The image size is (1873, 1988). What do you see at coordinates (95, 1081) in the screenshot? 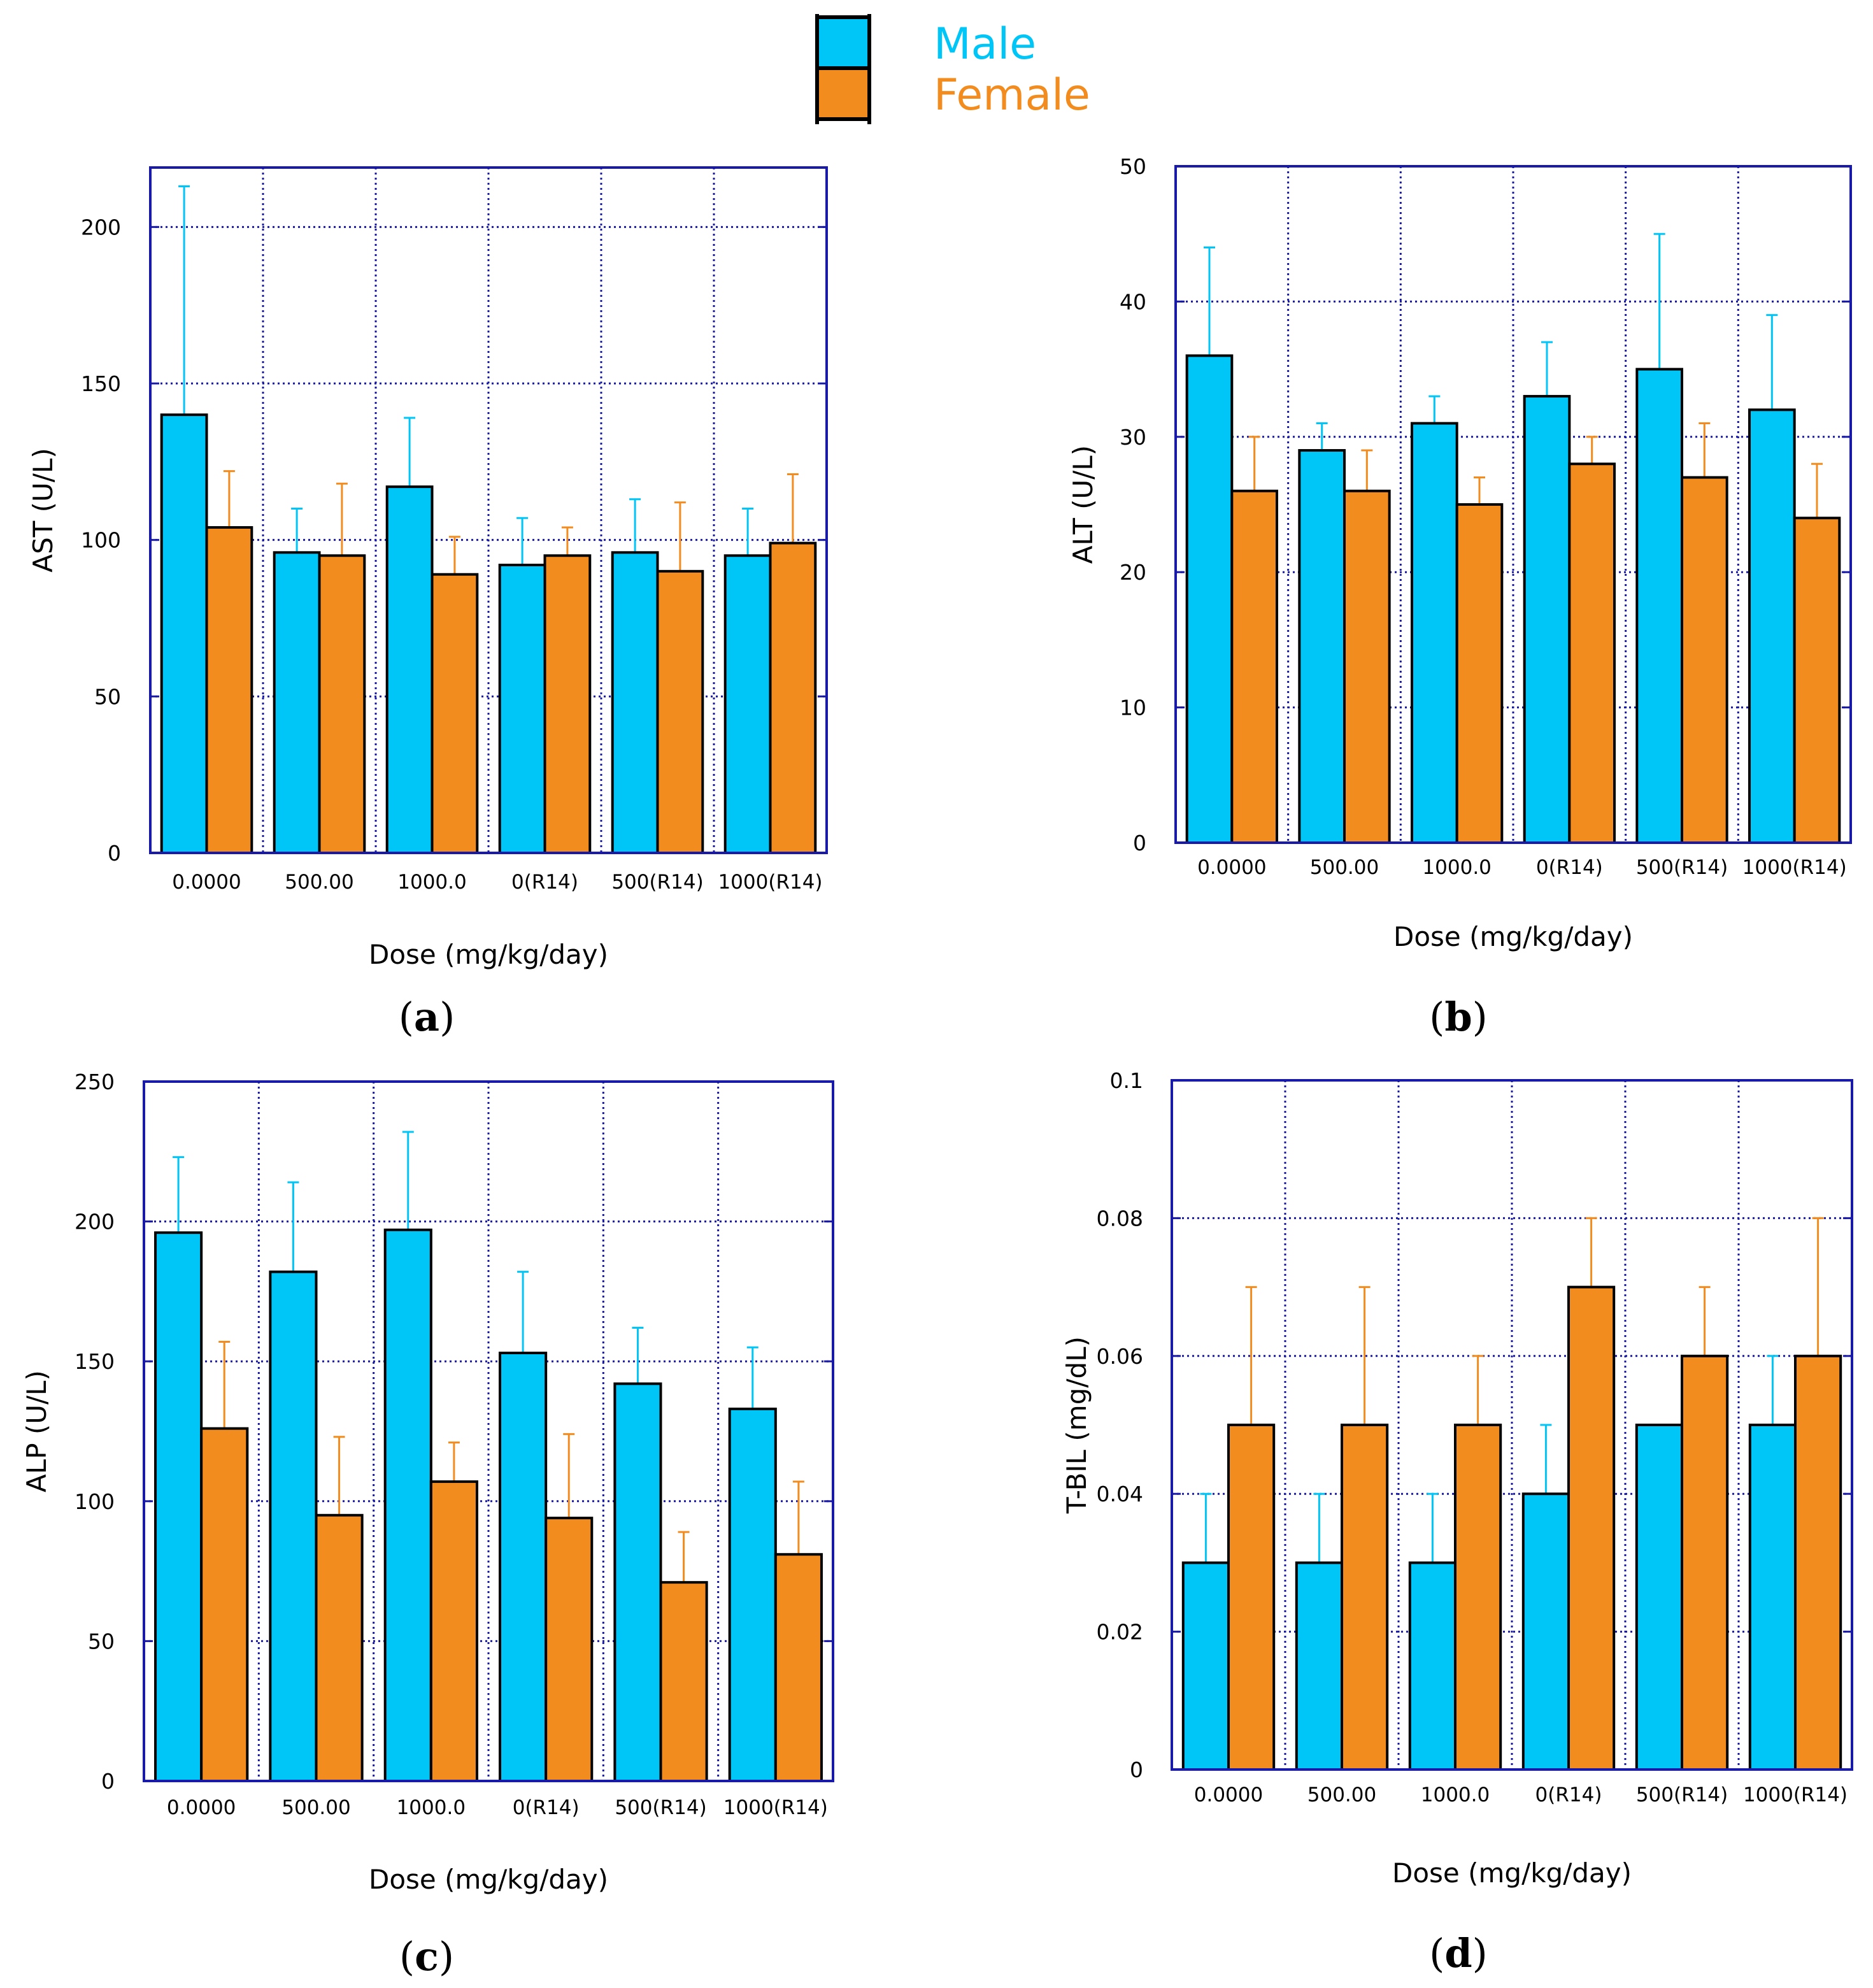
I see `y-tick-label: 250` at bounding box center [95, 1081].